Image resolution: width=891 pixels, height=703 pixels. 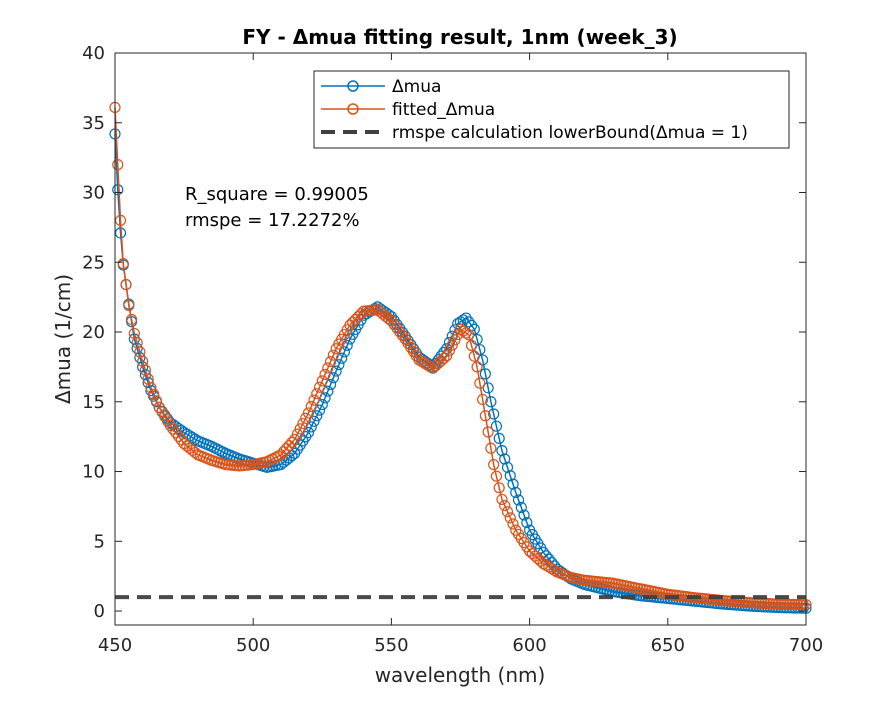 I want to click on y-axis-label: Δmua (1/cm), so click(x=63, y=339).